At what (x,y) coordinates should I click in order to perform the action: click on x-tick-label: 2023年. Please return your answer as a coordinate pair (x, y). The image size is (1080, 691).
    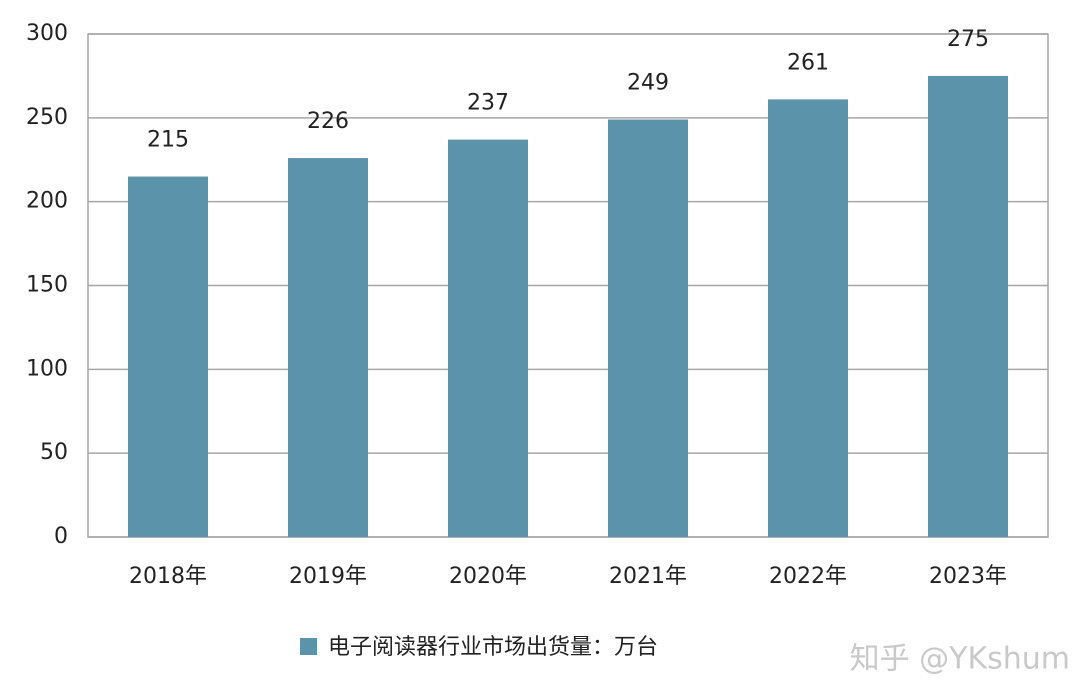
    Looking at the image, I should click on (968, 576).